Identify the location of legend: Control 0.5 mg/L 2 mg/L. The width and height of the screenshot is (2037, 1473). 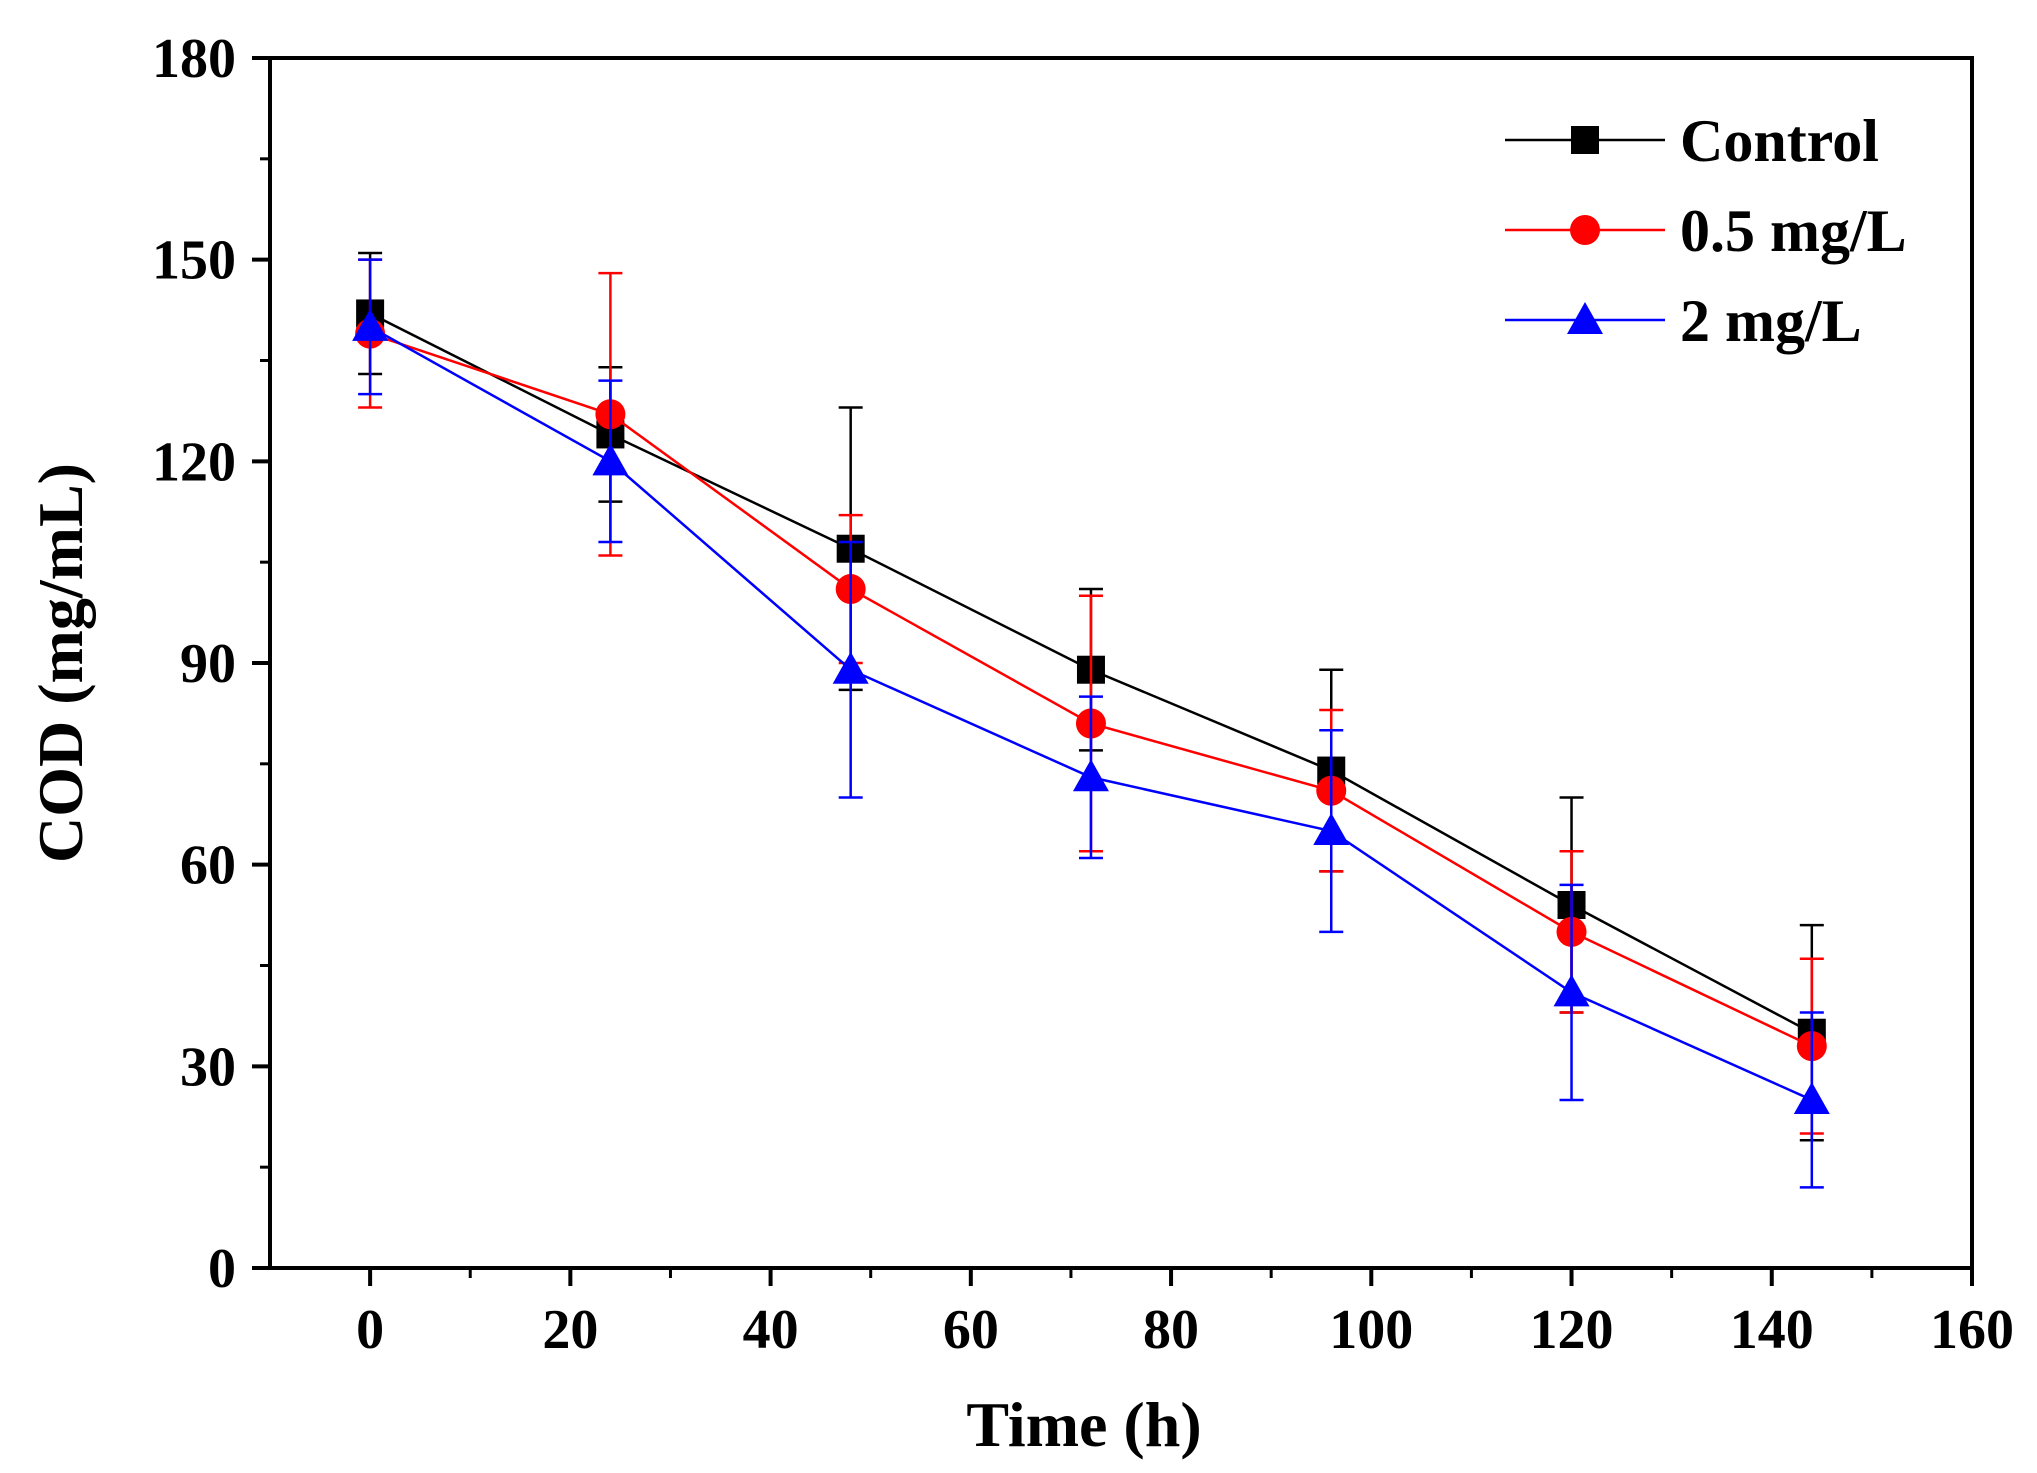
(1706, 231).